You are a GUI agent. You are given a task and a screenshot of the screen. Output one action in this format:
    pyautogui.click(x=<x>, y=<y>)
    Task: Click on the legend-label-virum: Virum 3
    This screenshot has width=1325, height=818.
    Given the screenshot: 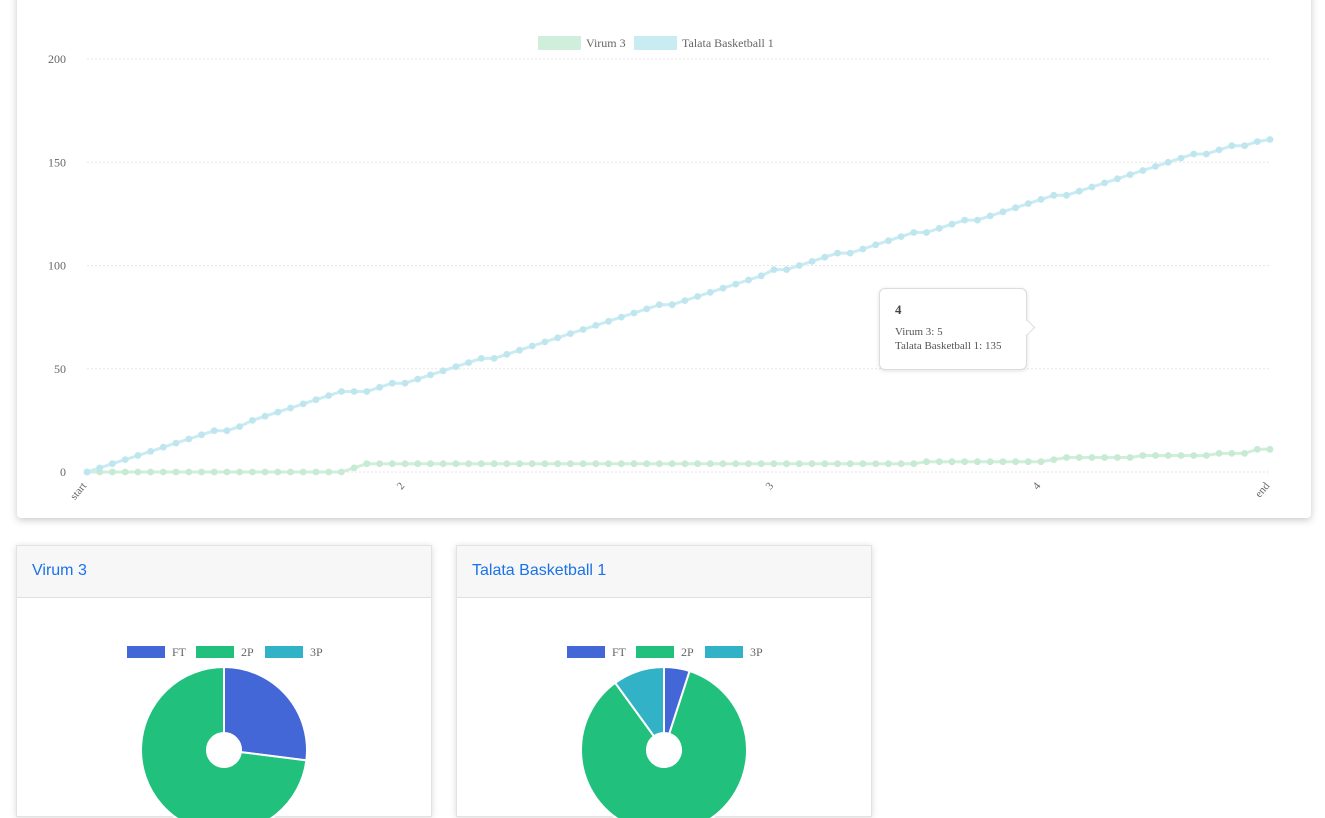 What is the action you would take?
    pyautogui.click(x=606, y=43)
    